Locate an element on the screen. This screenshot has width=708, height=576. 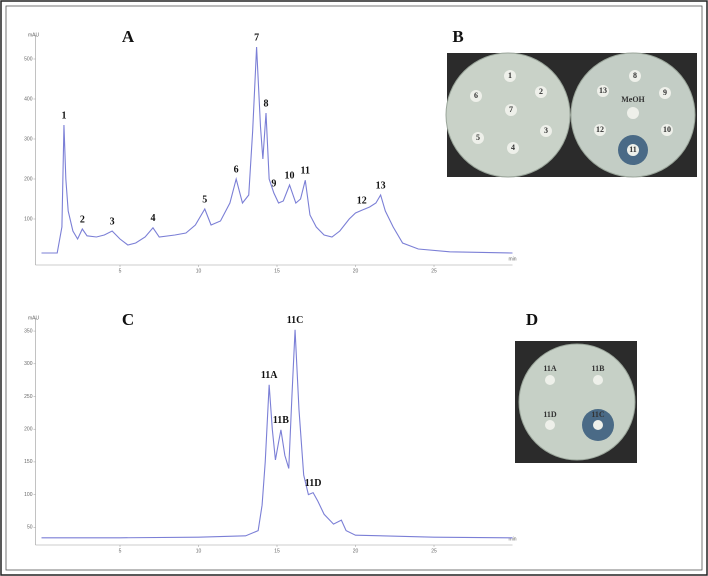
disk-label: 4 is located at coordinates (513, 147).